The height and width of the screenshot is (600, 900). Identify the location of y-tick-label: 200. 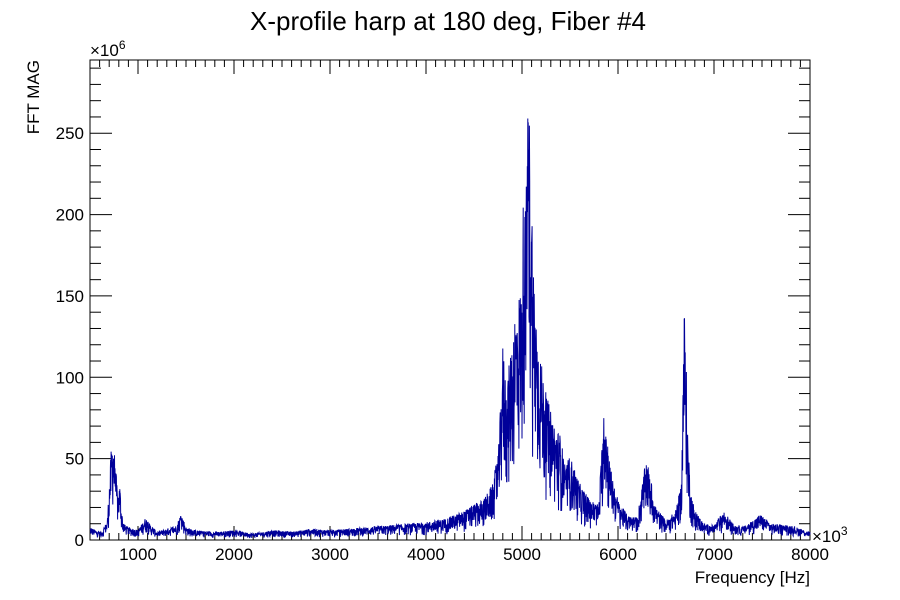
(70, 215).